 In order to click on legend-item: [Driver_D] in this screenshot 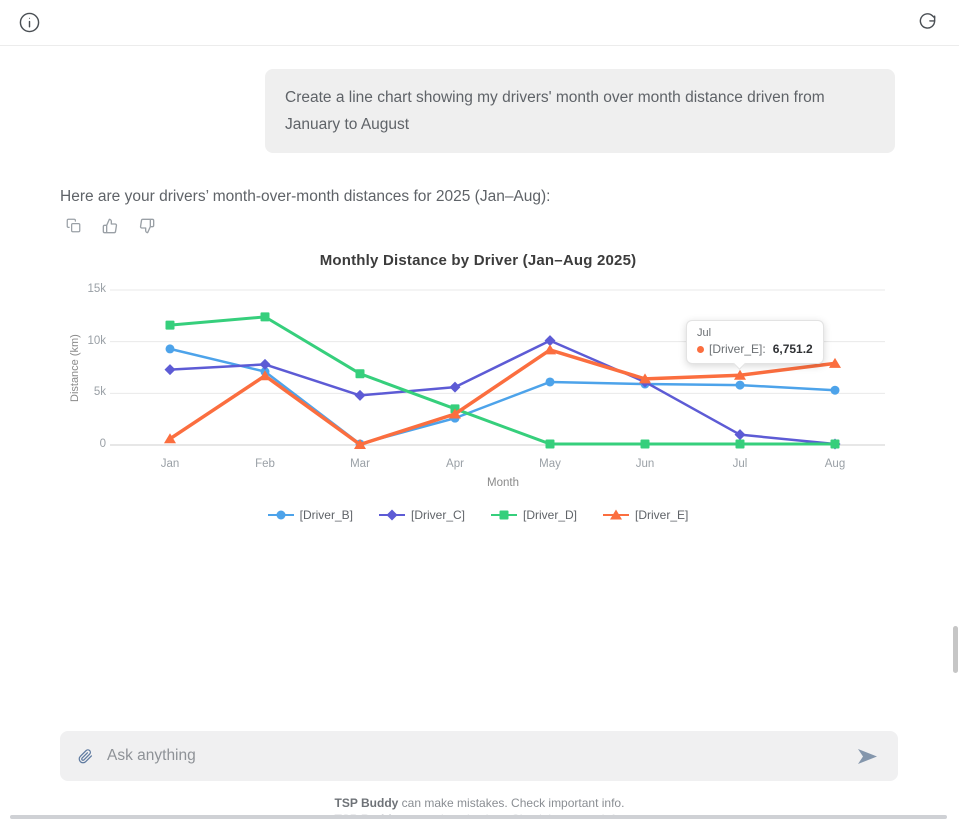, I will do `click(534, 515)`.